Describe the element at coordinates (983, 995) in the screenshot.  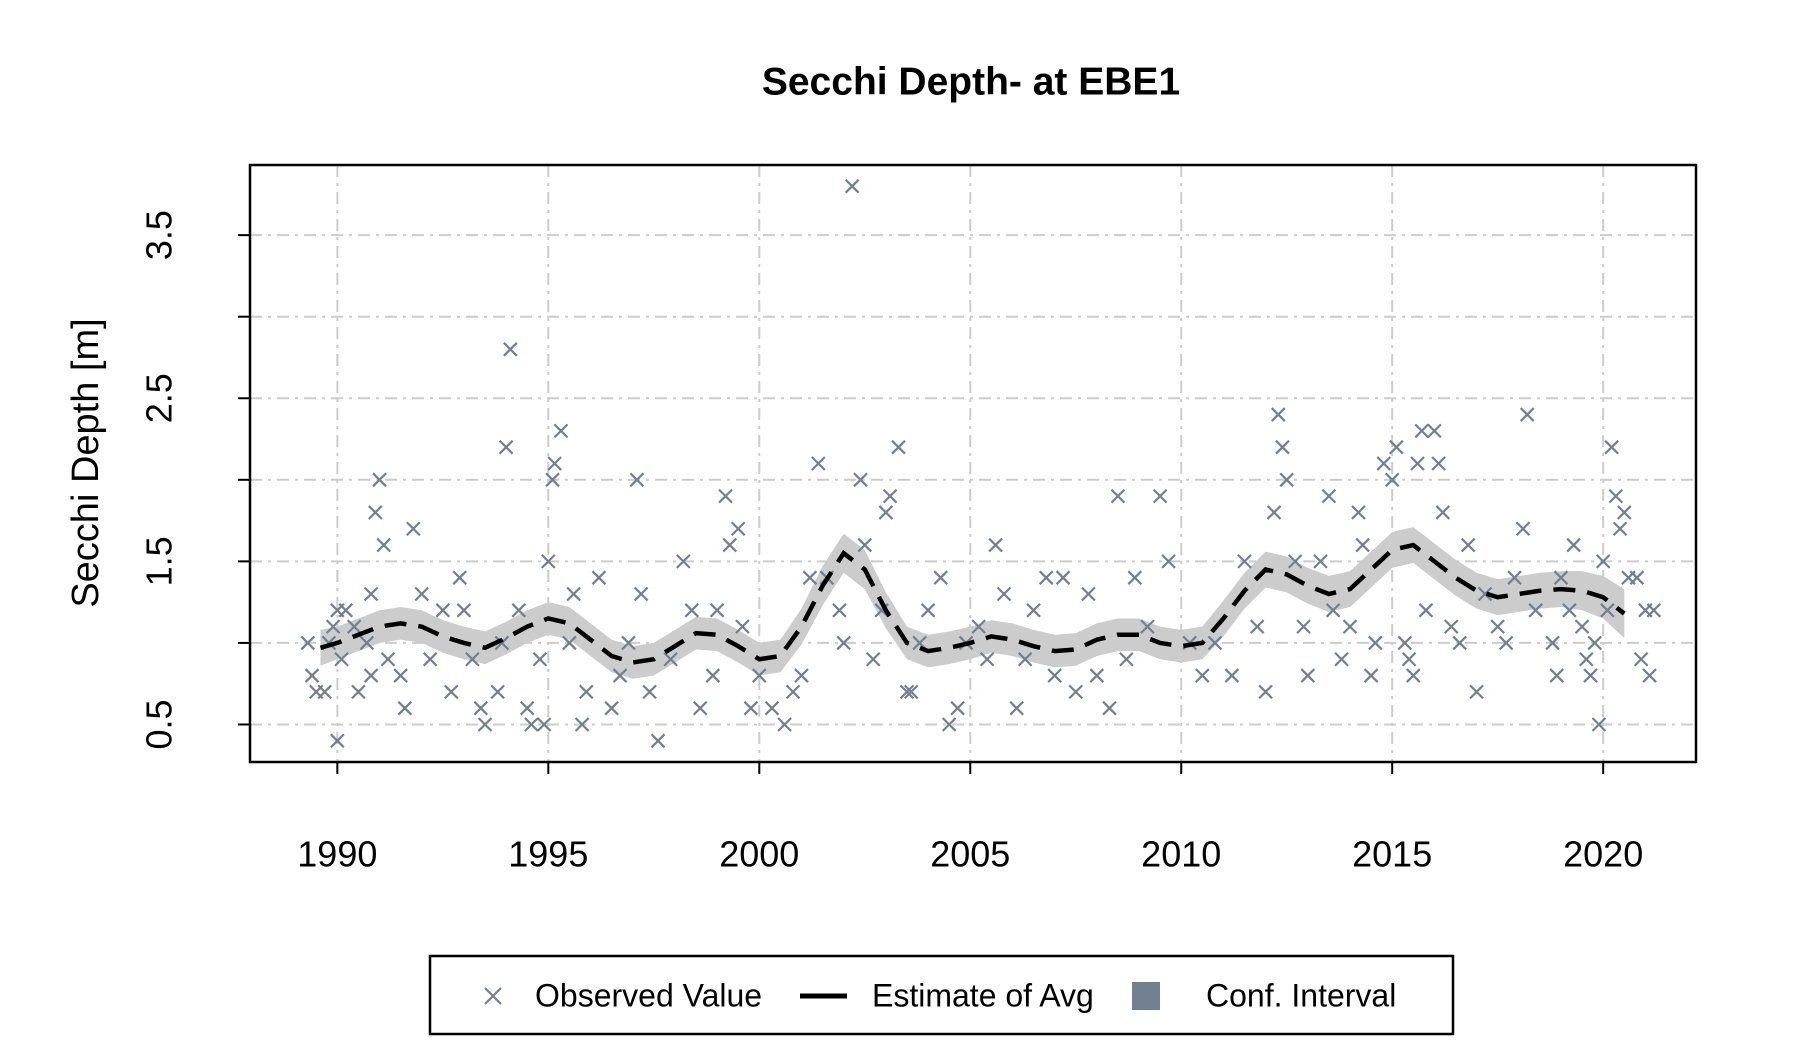
I see `legend-label: Estimate of Avg` at that location.